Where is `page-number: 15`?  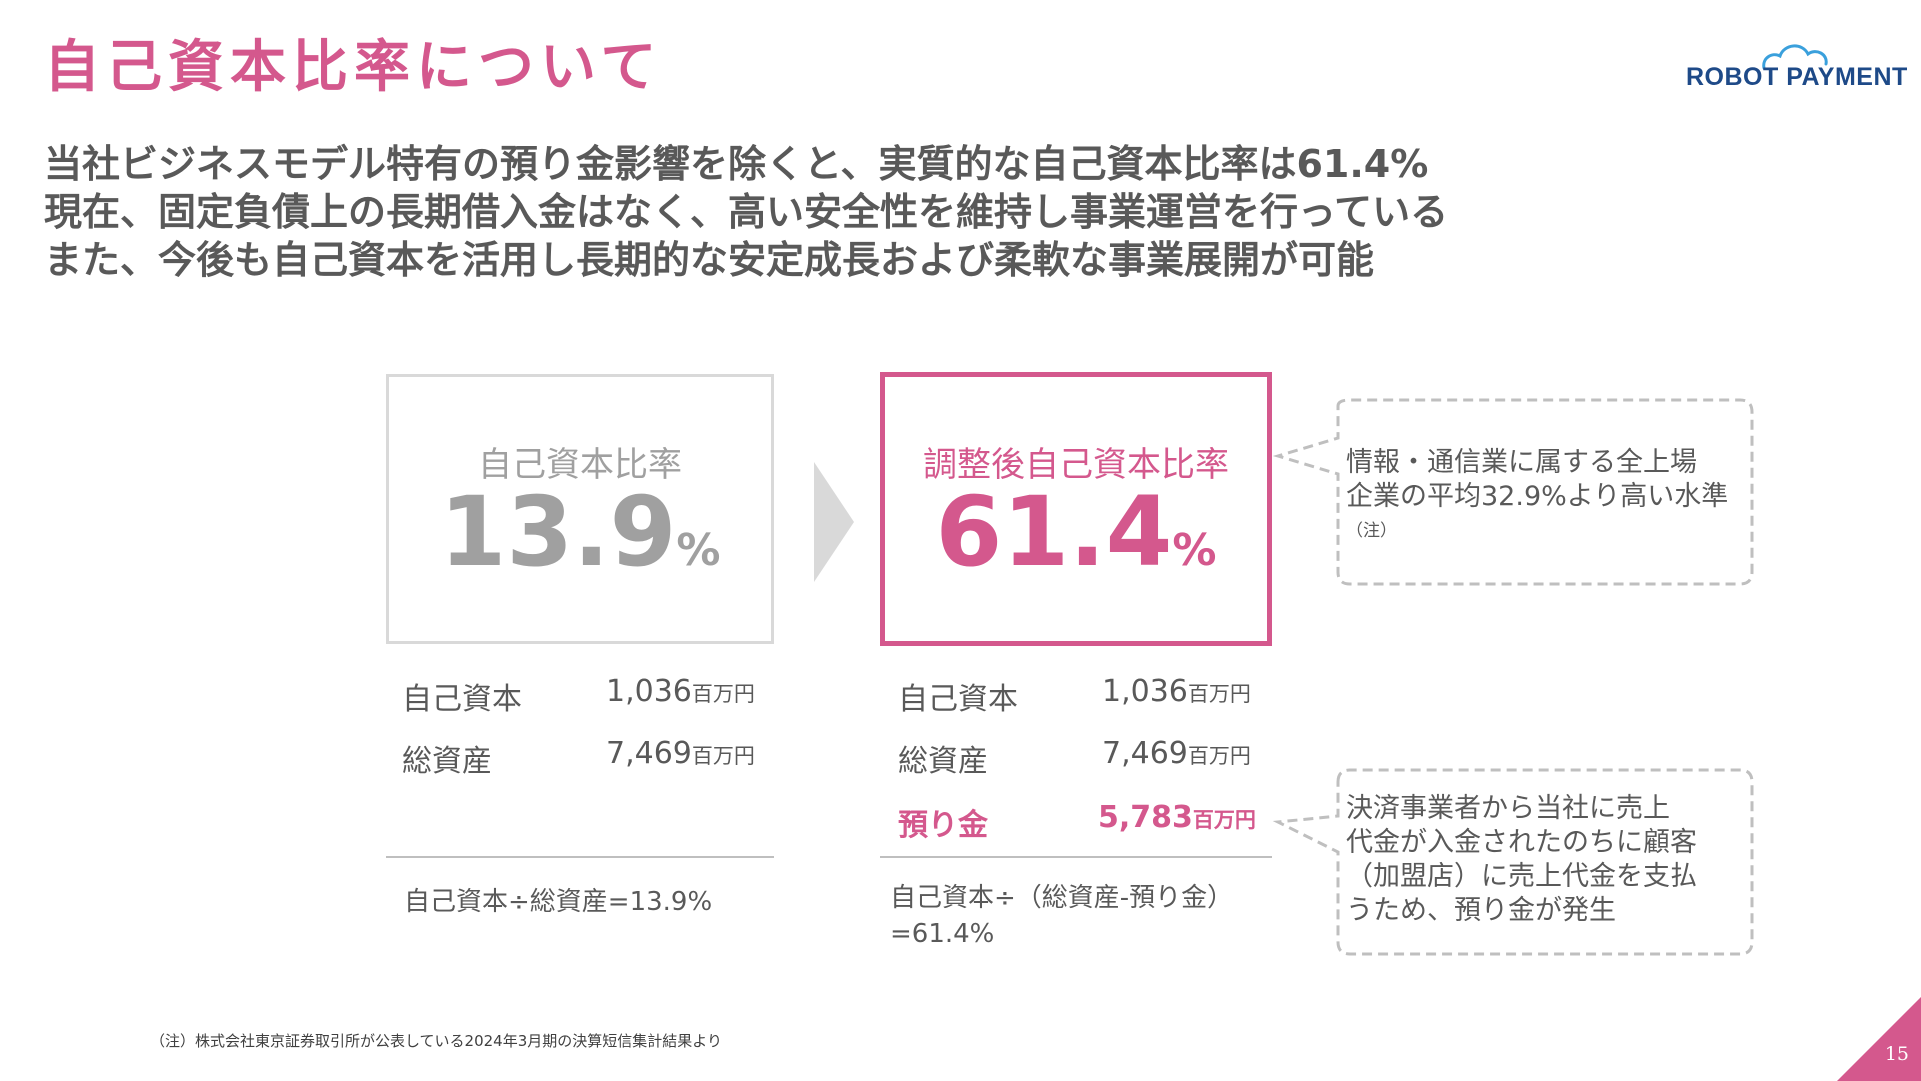 page-number: 15 is located at coordinates (1896, 1054).